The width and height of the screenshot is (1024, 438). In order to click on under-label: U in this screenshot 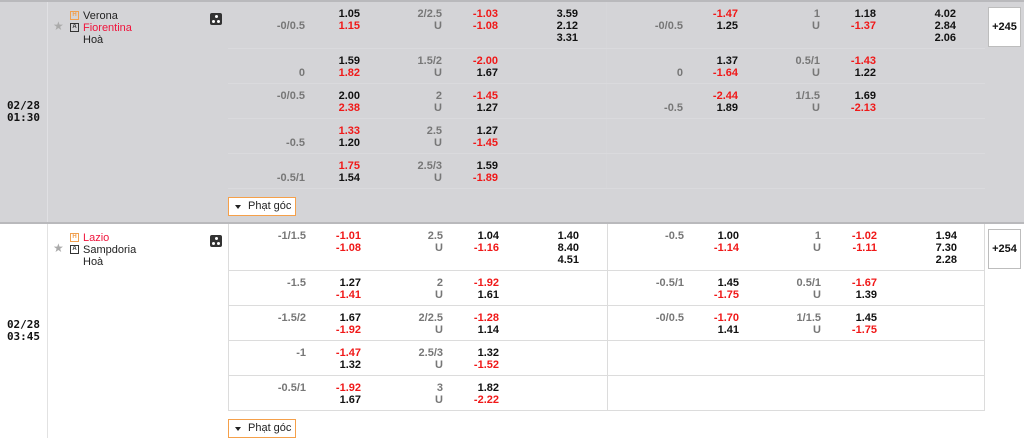, I will do `click(439, 330)`.